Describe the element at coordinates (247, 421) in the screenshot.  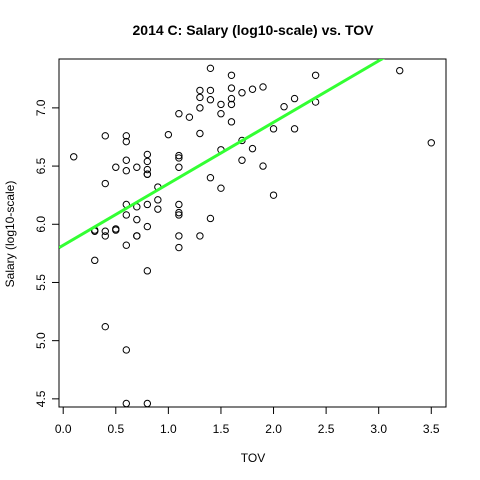
I see `x-axis: 0.0 0.5 1.0 1.5 2.0 2.5 3.0 3.5` at that location.